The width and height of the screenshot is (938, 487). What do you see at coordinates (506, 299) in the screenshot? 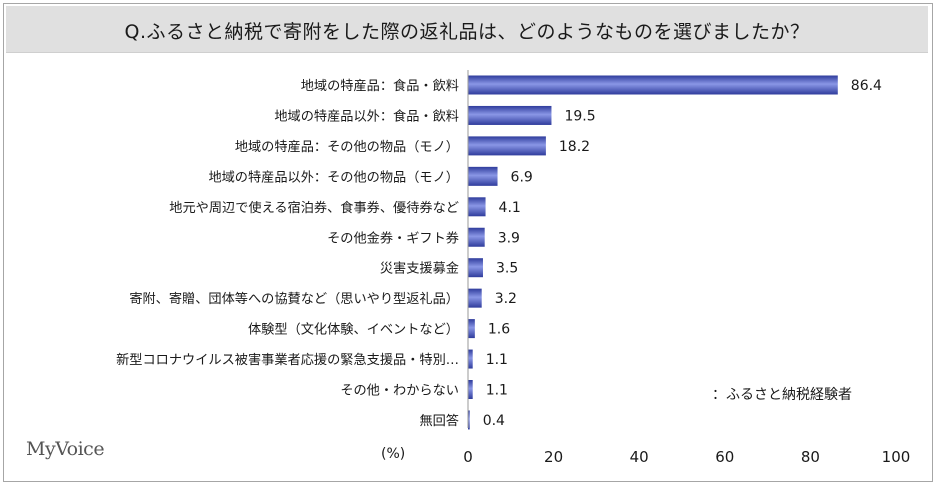
I see `value-label: 3.2` at bounding box center [506, 299].